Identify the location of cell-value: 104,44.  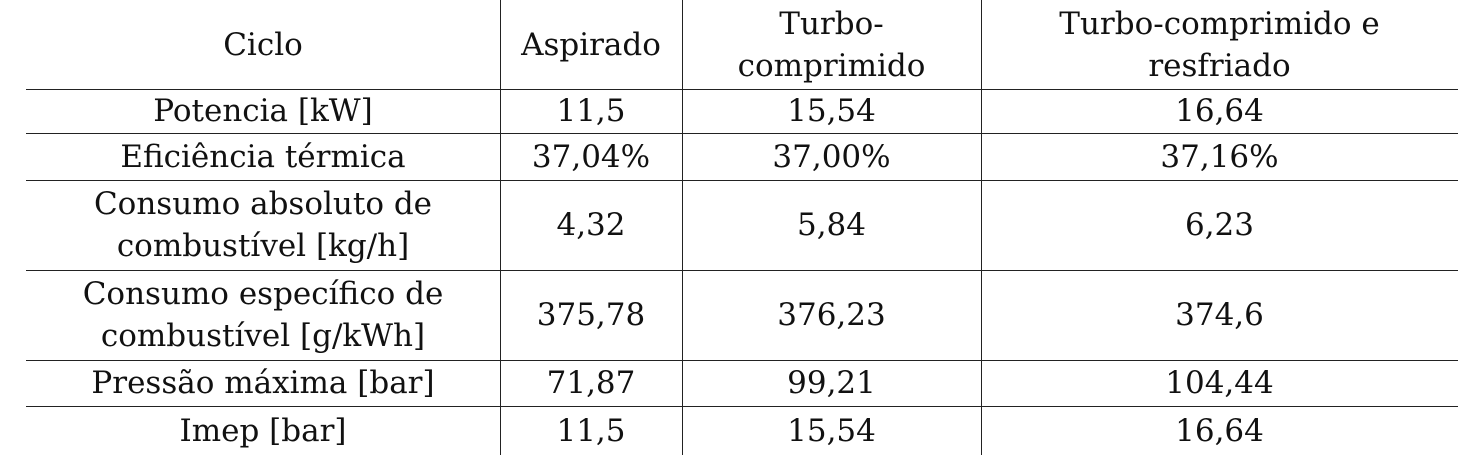
(1219, 383).